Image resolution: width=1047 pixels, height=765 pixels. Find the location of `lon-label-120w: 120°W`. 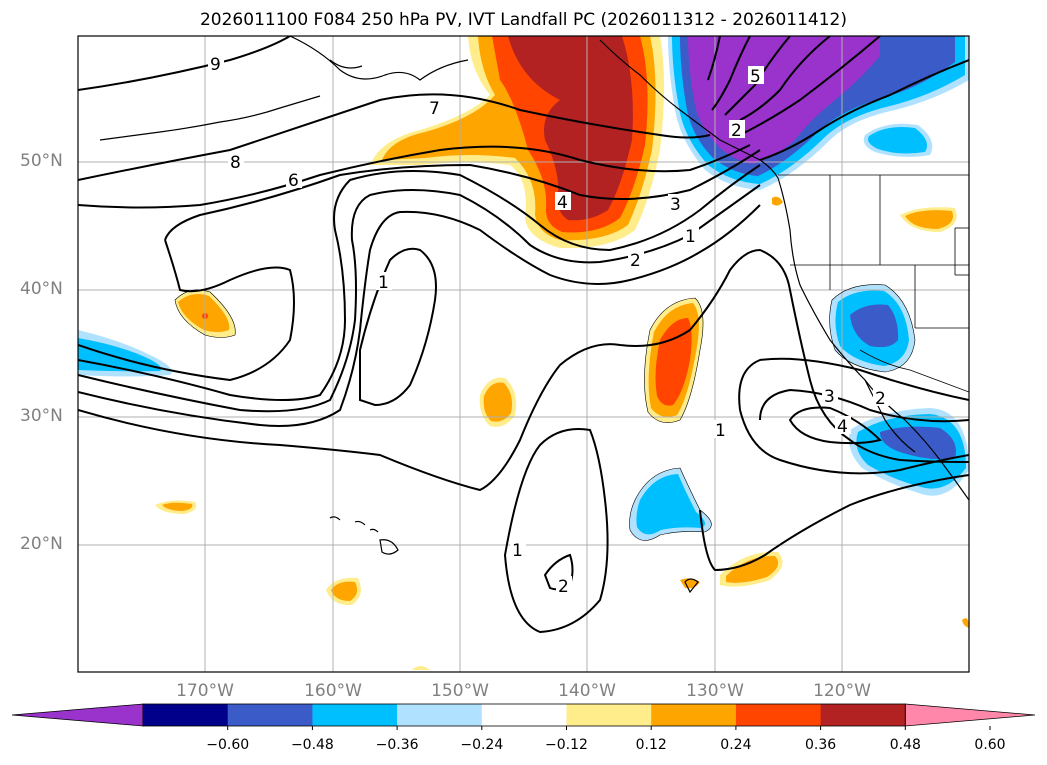

lon-label-120w: 120°W is located at coordinates (842, 691).